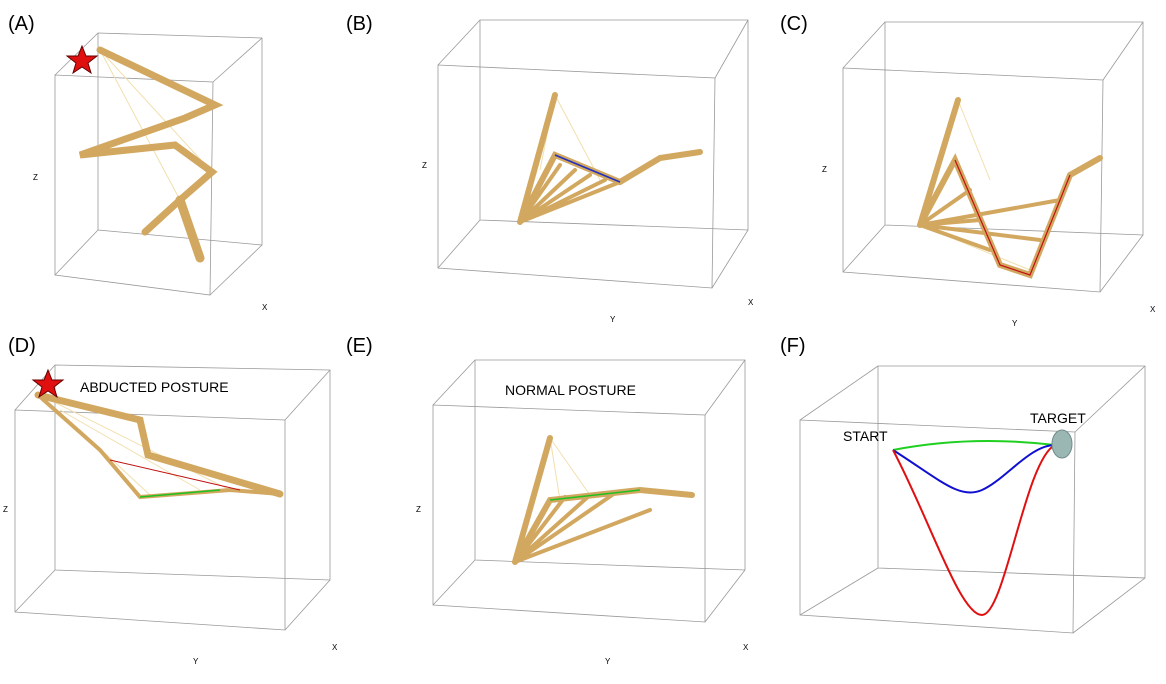  Describe the element at coordinates (21, 24) in the screenshot. I see `panel-label: (A)` at that location.